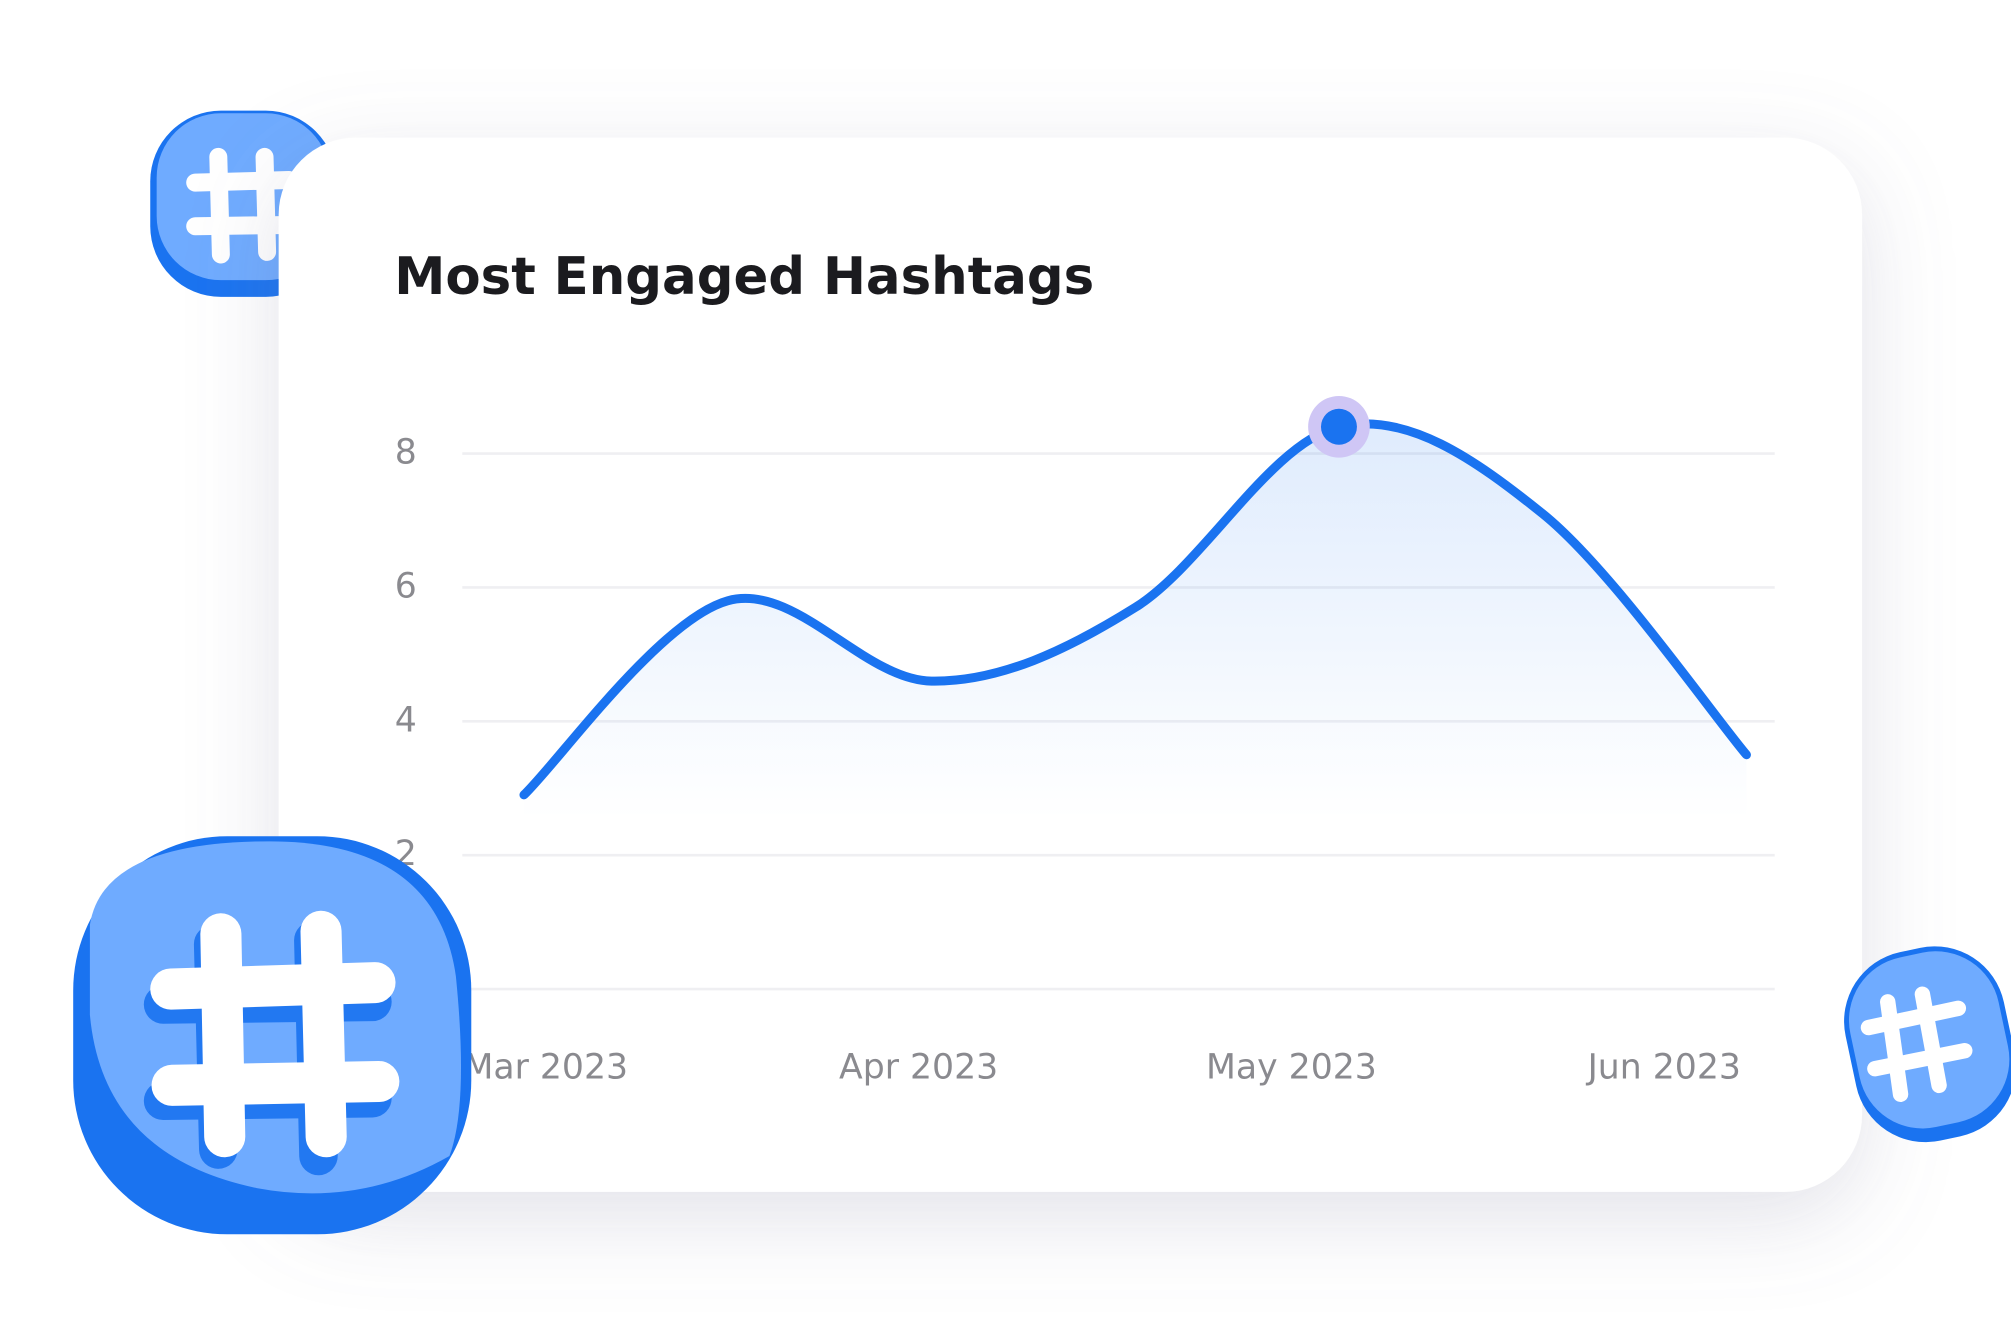  What do you see at coordinates (744, 277) in the screenshot?
I see `chart-title: Most Engaged Hashtags` at bounding box center [744, 277].